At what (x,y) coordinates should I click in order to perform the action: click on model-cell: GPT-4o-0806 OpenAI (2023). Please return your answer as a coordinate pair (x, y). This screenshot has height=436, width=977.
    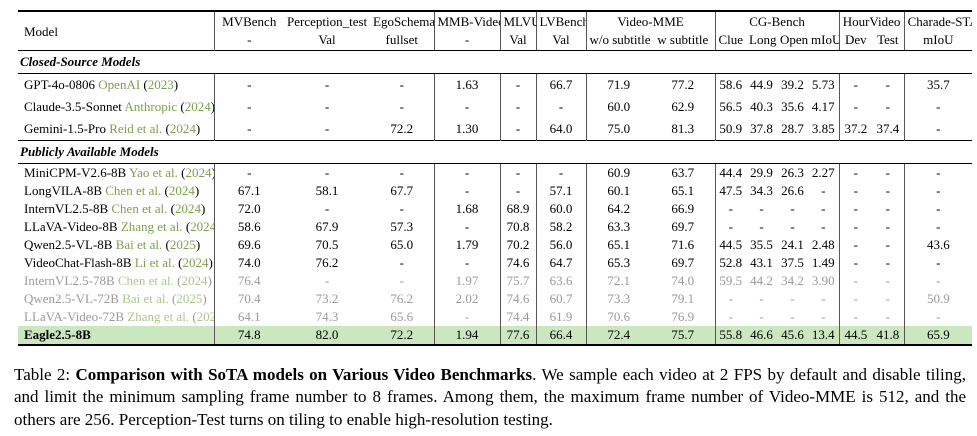
    Looking at the image, I should click on (116, 84).